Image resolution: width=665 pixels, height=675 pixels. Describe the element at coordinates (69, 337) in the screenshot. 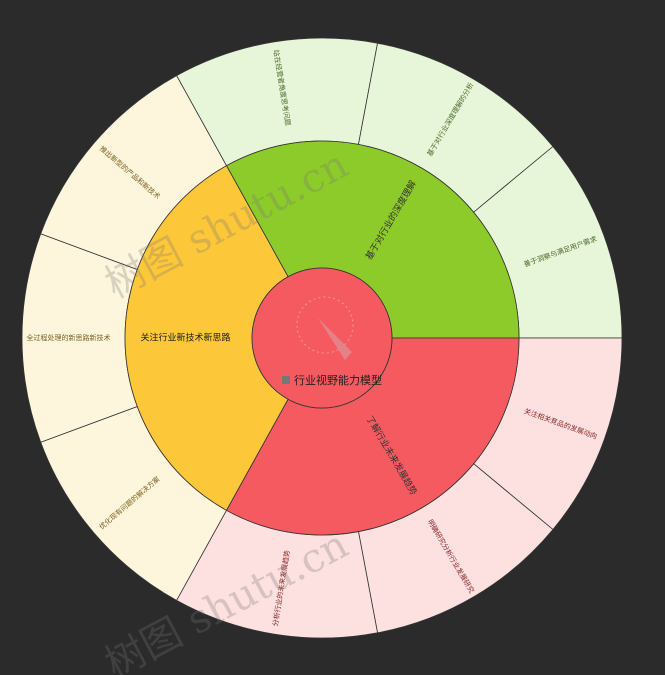

I see `leaf-label: 全过程处理的新思路新技术` at that location.